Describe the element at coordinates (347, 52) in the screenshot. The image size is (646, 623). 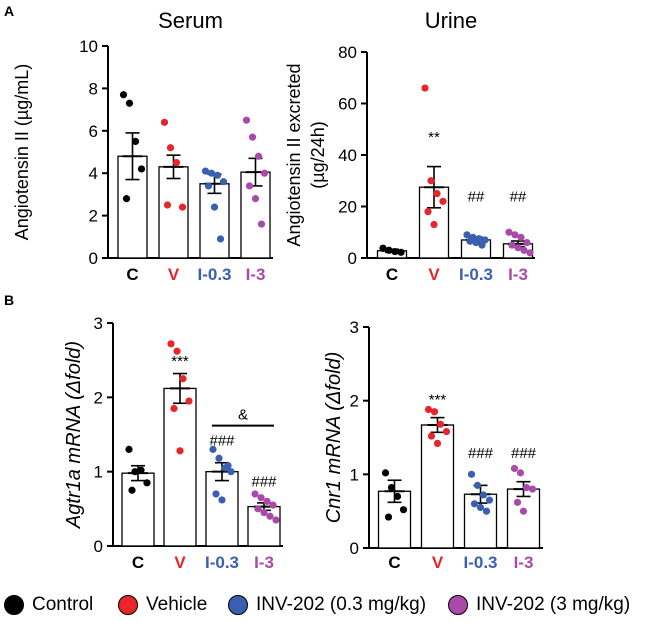
I see `y-tick-label: 80` at that location.